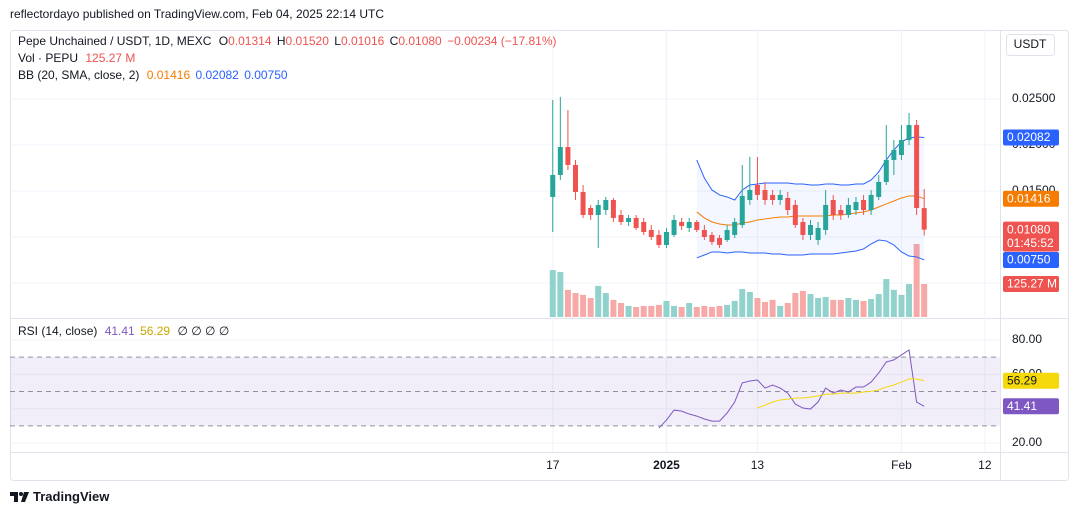  Describe the element at coordinates (1027, 442) in the screenshot. I see `rsi-tick-label: 20.00` at that location.